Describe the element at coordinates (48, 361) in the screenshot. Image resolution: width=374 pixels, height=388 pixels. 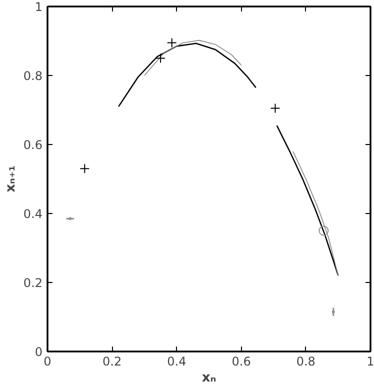
I see `x-tick-label: 0` at that location.